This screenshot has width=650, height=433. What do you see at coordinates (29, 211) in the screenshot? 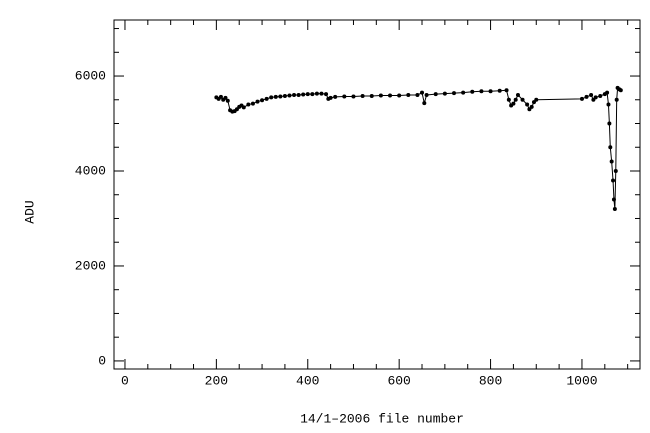
I see `y-axis-label: ADU` at bounding box center [29, 211].